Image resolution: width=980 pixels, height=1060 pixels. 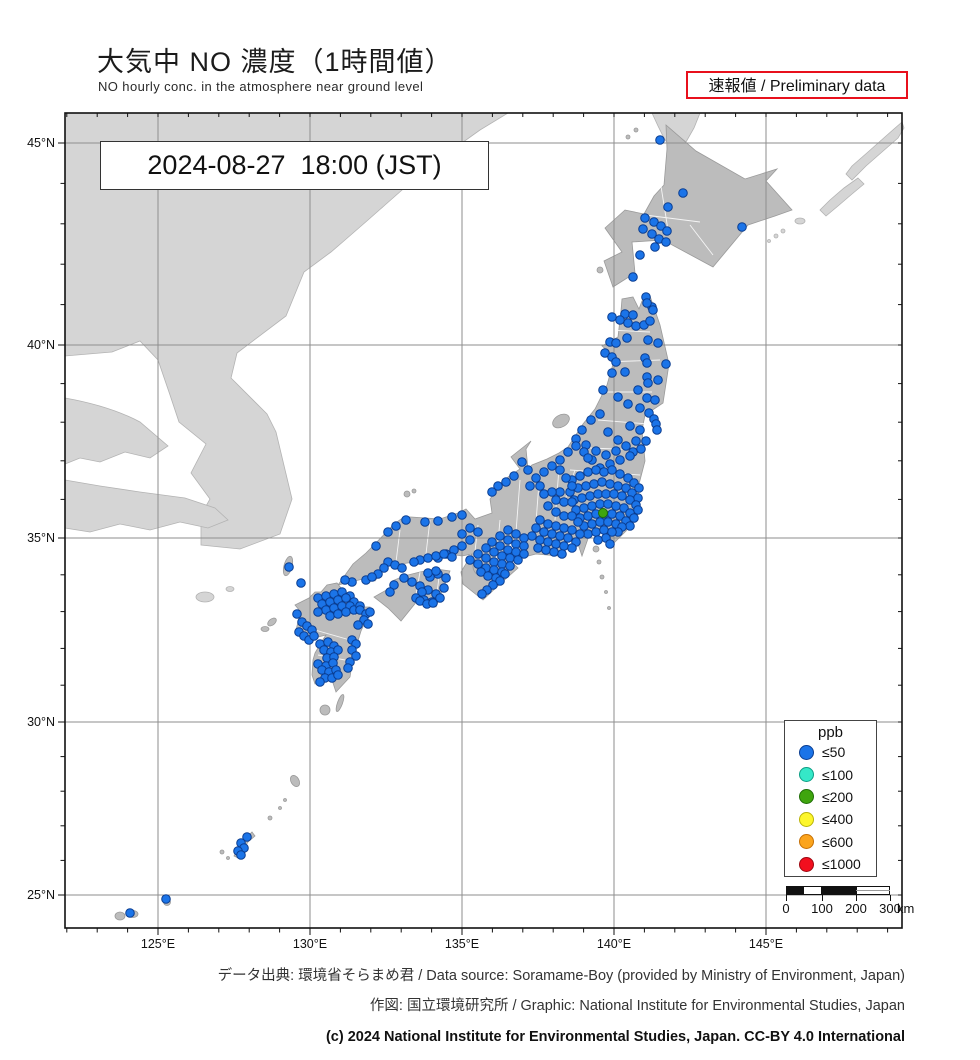 I want to click on legend-item-label: ≤1000, so click(x=841, y=864).